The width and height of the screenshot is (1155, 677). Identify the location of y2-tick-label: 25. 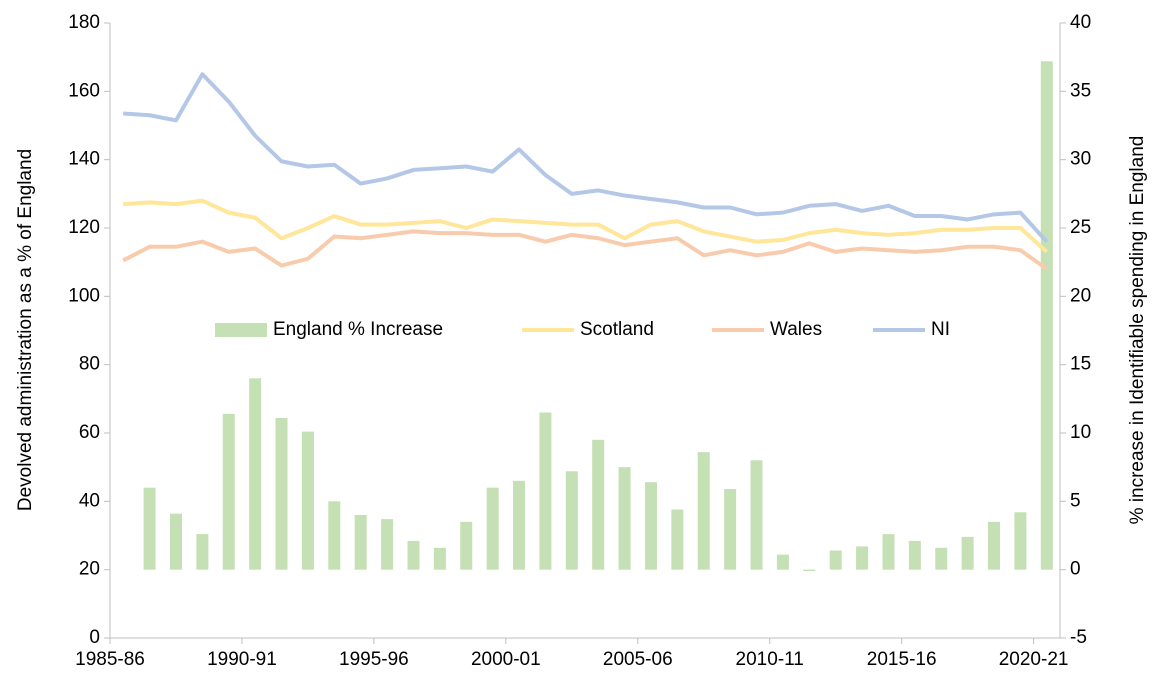
(1080, 227).